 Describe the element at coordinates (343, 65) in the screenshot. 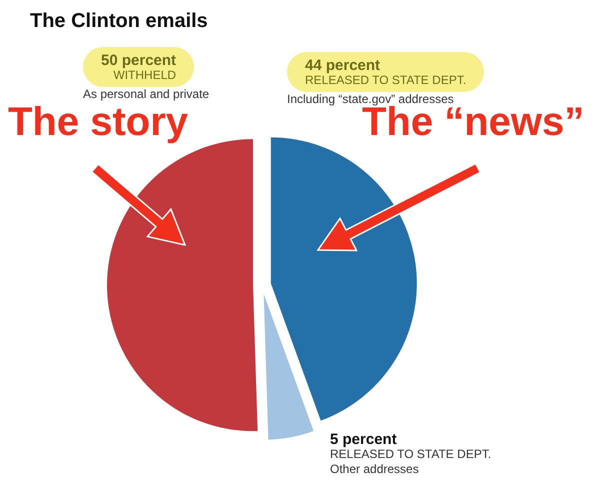

I see `data-label: 44 percent` at that location.